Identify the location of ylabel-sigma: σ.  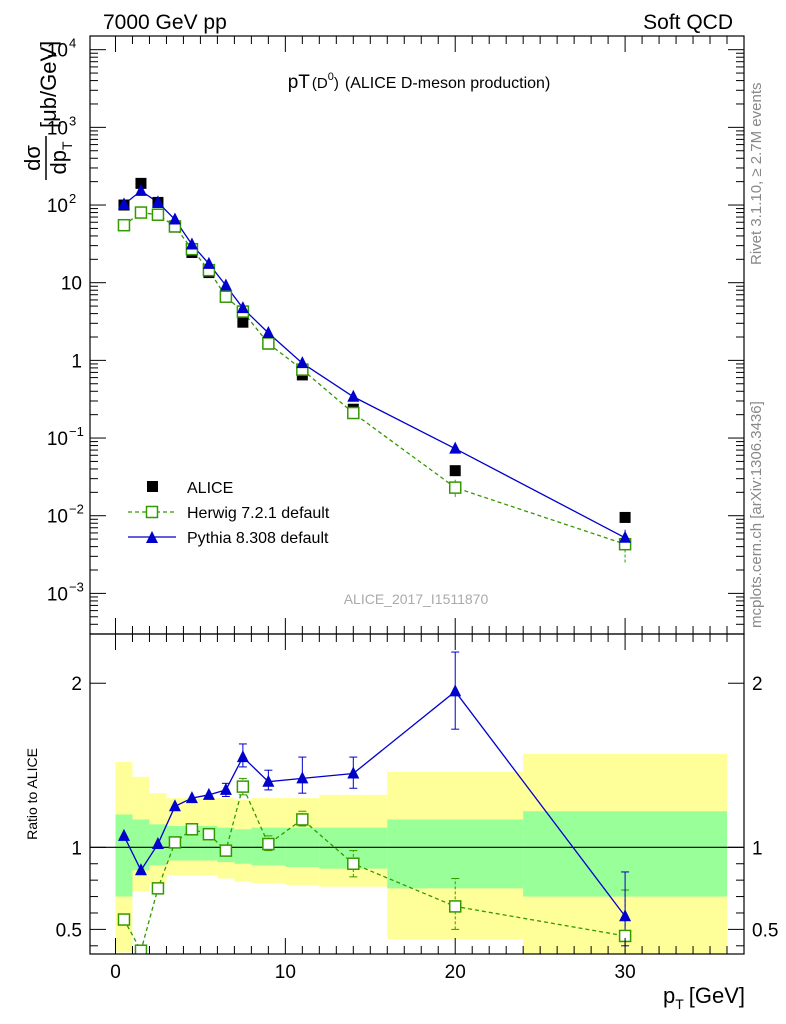
(32, 152).